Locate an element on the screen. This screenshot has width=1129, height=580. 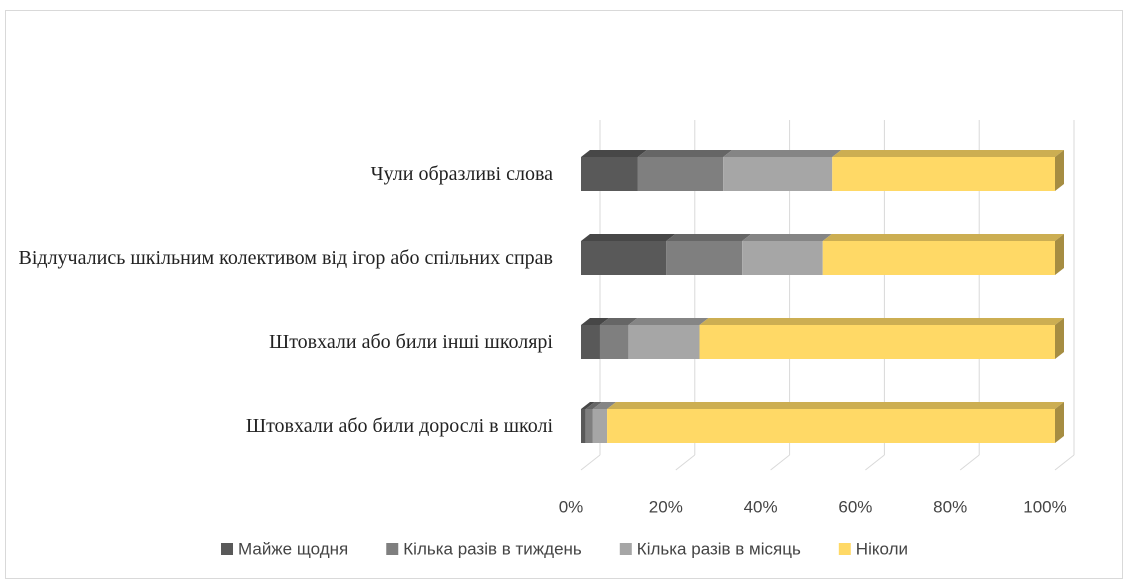
x-tick-label: 80% is located at coordinates (950, 506).